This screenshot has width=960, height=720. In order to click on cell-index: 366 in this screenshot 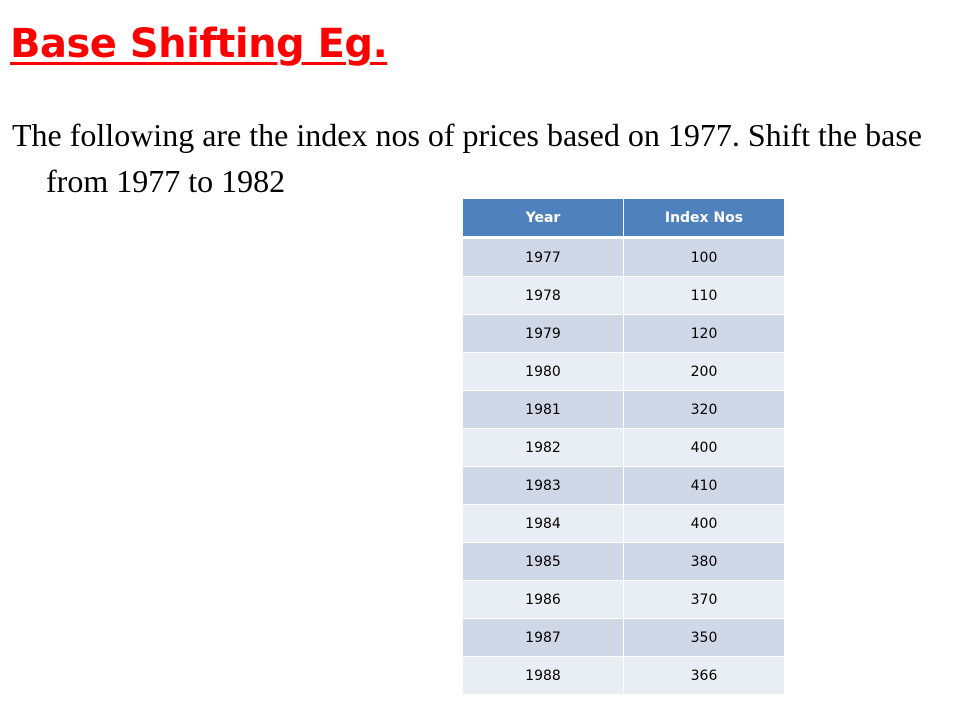, I will do `click(703, 675)`.